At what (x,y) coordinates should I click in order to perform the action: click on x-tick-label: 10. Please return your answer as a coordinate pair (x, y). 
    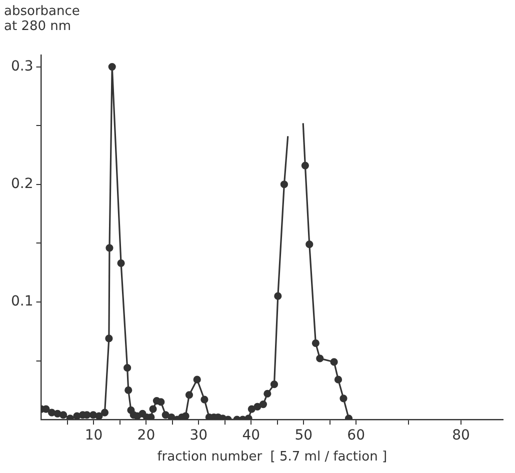
    Looking at the image, I should click on (93, 436).